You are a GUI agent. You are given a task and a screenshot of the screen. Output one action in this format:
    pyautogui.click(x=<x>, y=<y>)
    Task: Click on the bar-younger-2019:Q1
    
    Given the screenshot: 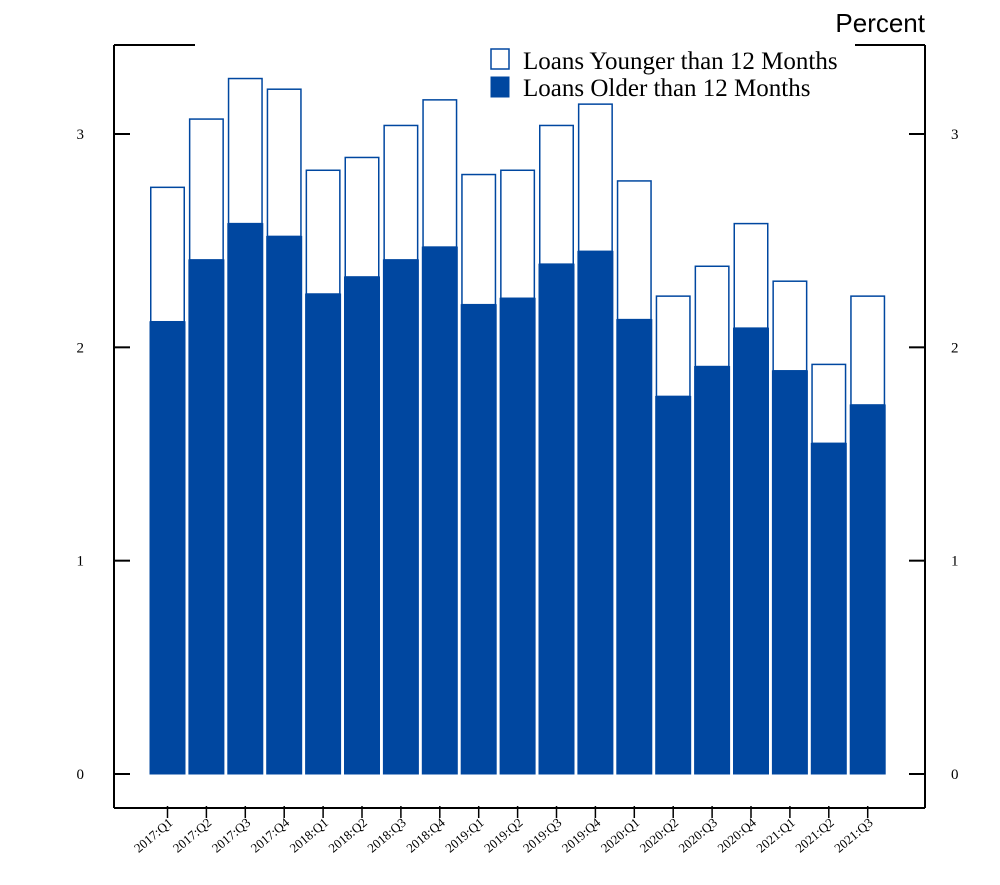 What is the action you would take?
    pyautogui.click(x=479, y=239)
    